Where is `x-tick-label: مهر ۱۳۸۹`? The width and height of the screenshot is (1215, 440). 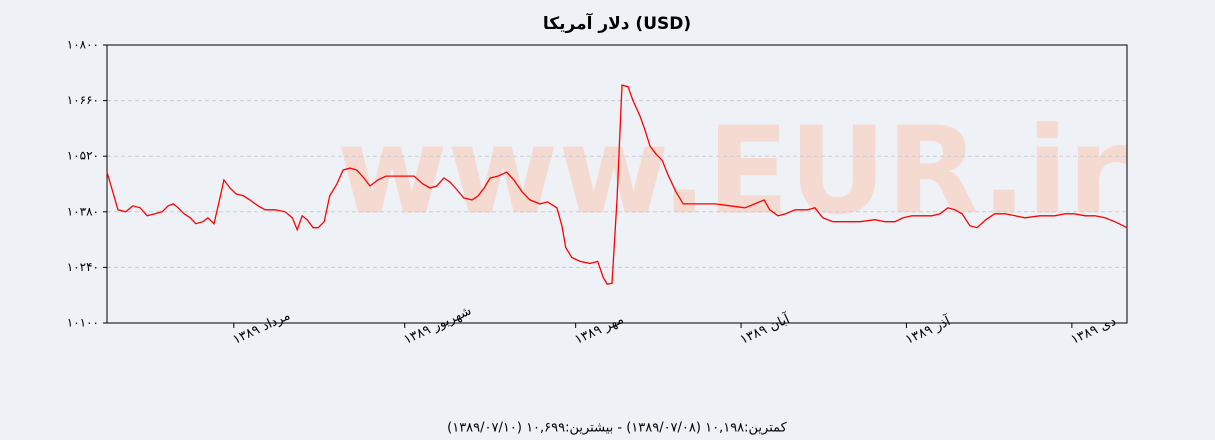 x-tick-label: مهر ۱۳۸۹ is located at coordinates (599, 330).